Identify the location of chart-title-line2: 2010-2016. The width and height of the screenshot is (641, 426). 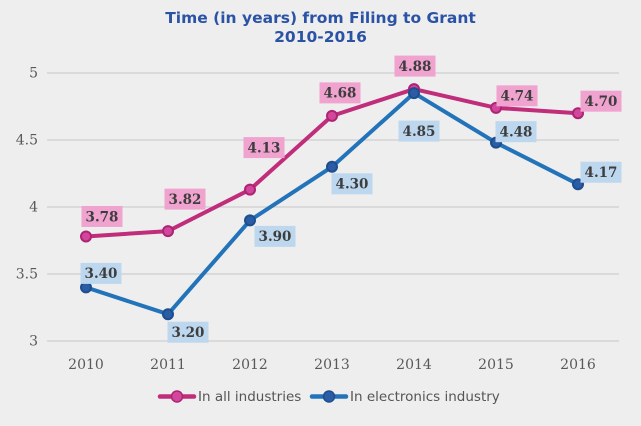
(320, 37).